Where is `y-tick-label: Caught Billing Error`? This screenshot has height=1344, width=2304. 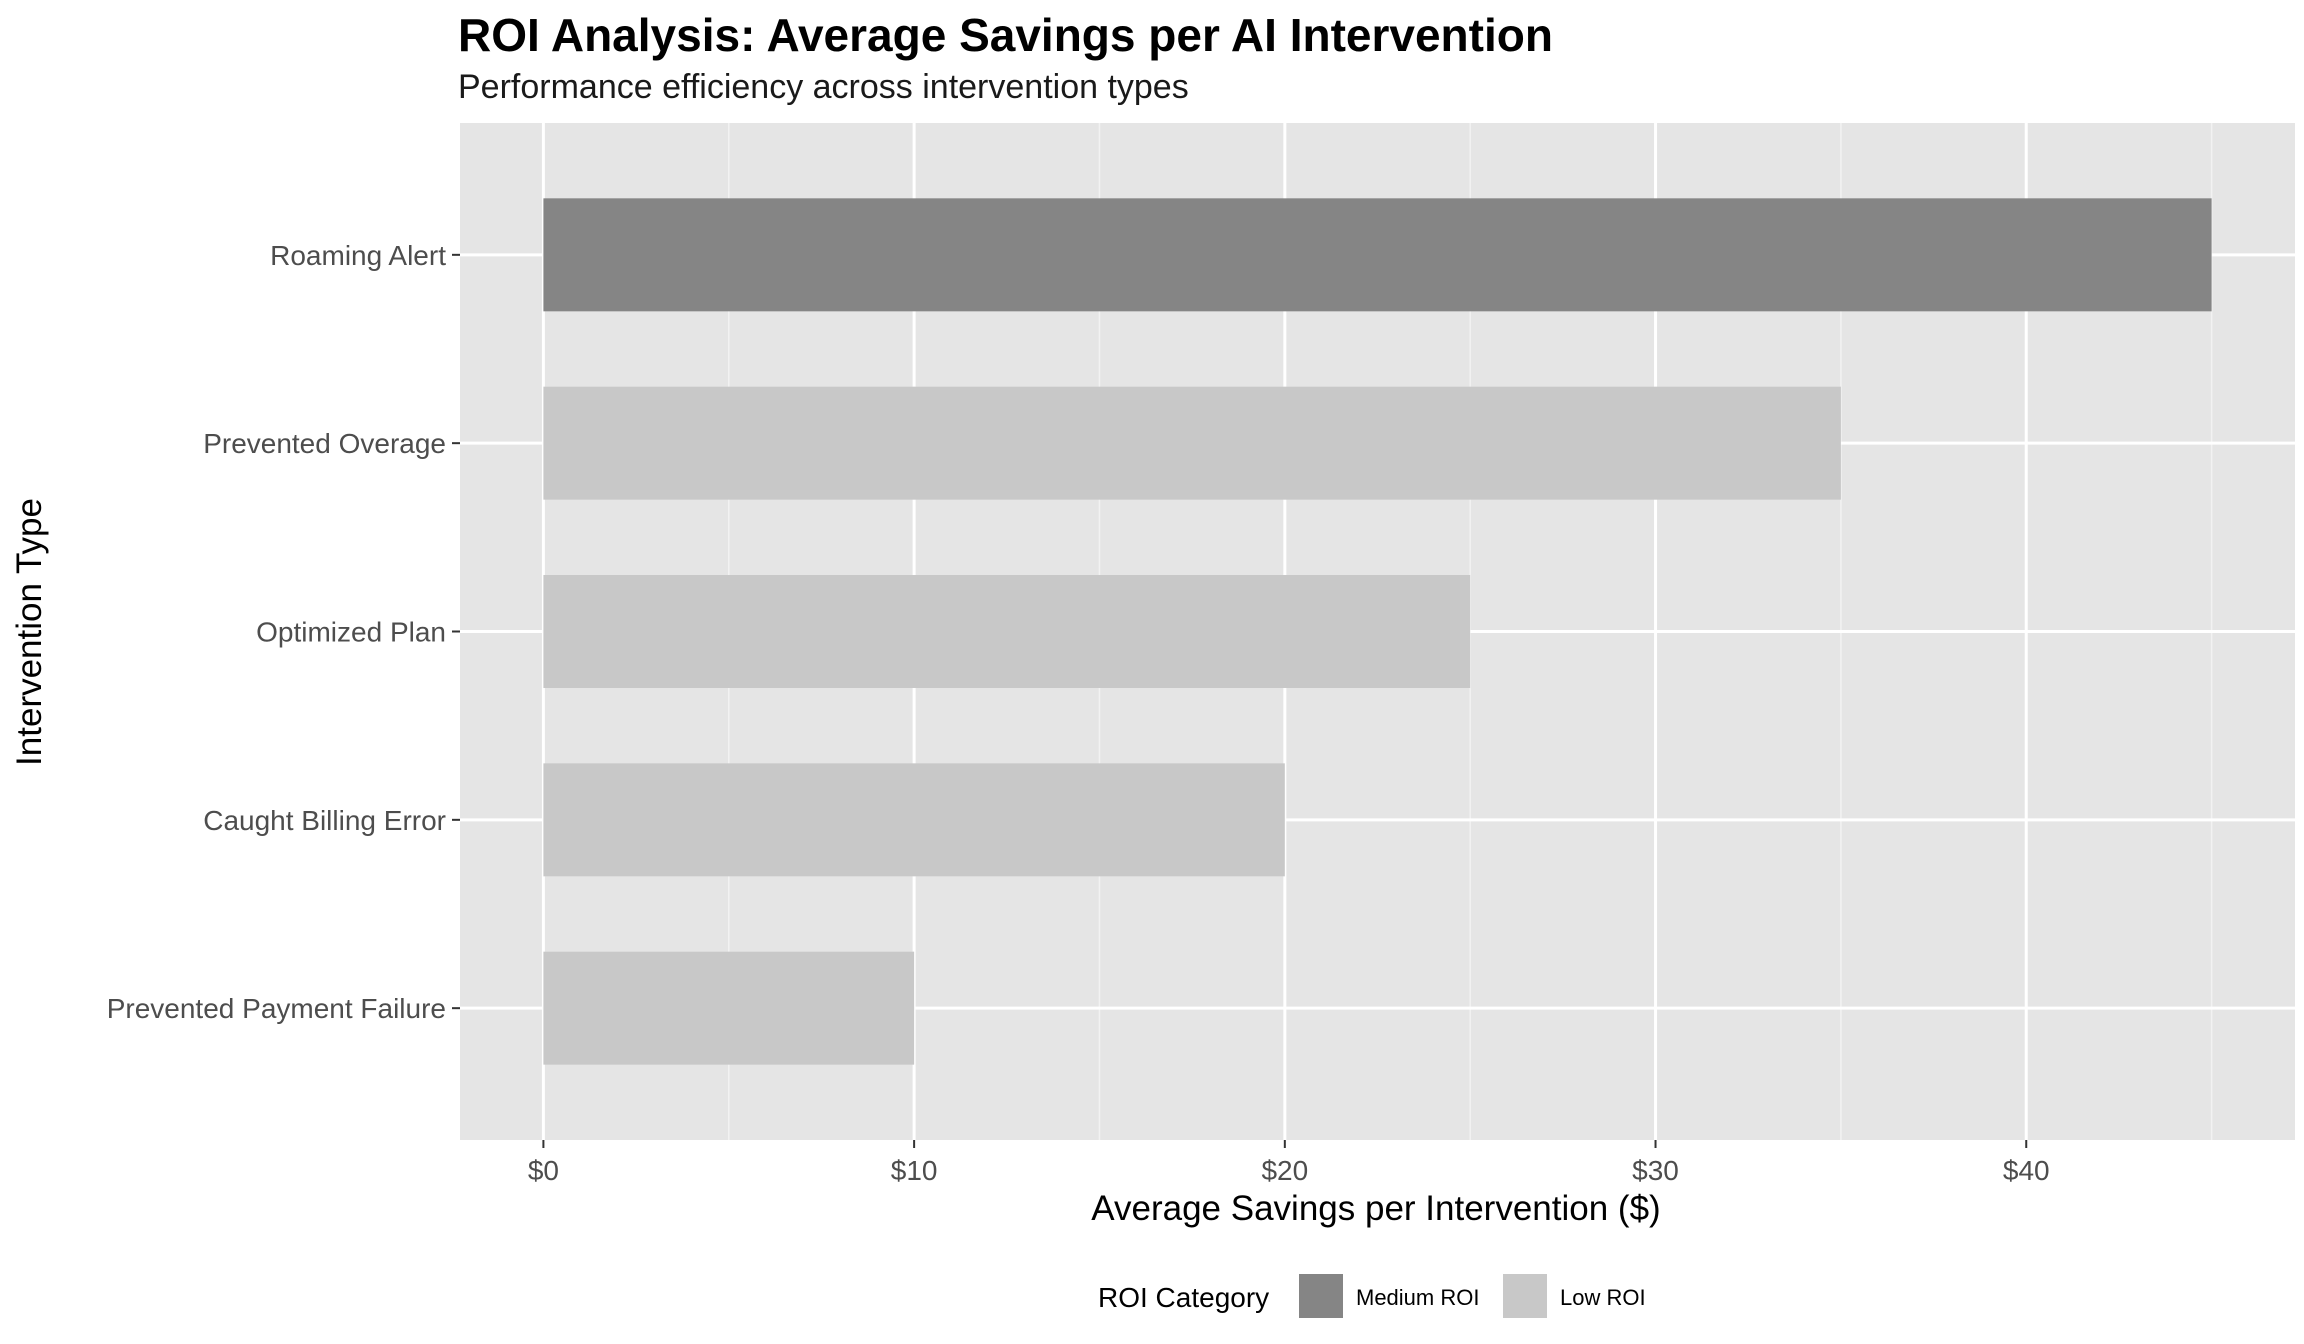 y-tick-label: Caught Billing Error is located at coordinates (324, 820).